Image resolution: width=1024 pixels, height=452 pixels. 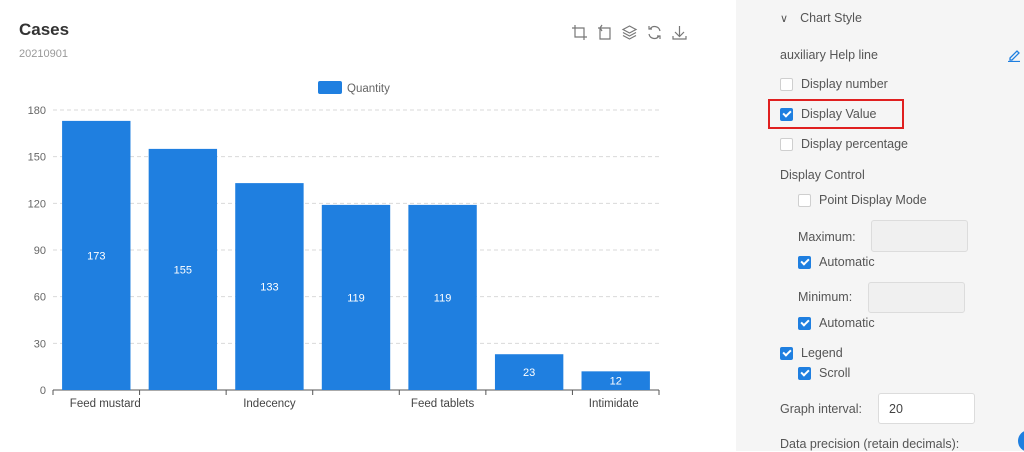 What do you see at coordinates (786, 353) in the screenshot?
I see `legend-box` at bounding box center [786, 353].